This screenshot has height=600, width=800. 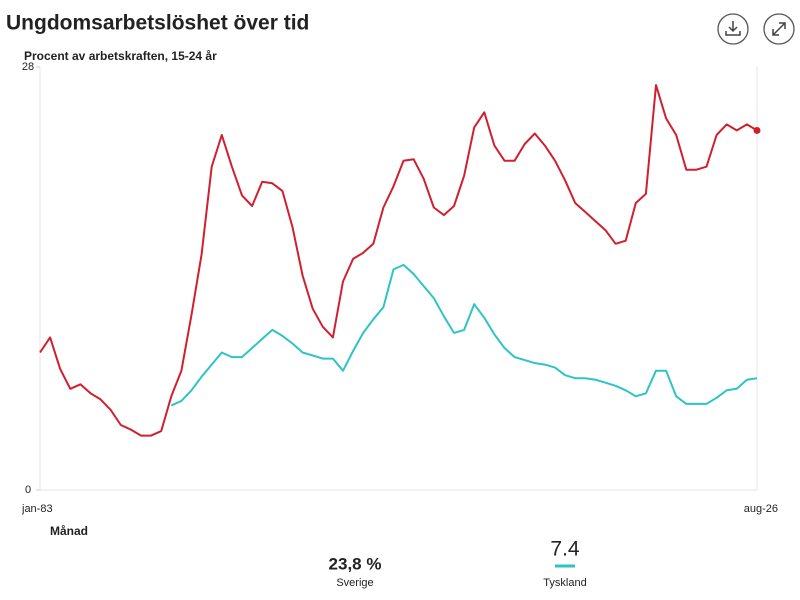 What do you see at coordinates (28, 490) in the screenshot?
I see `y-tick-label: 0` at bounding box center [28, 490].